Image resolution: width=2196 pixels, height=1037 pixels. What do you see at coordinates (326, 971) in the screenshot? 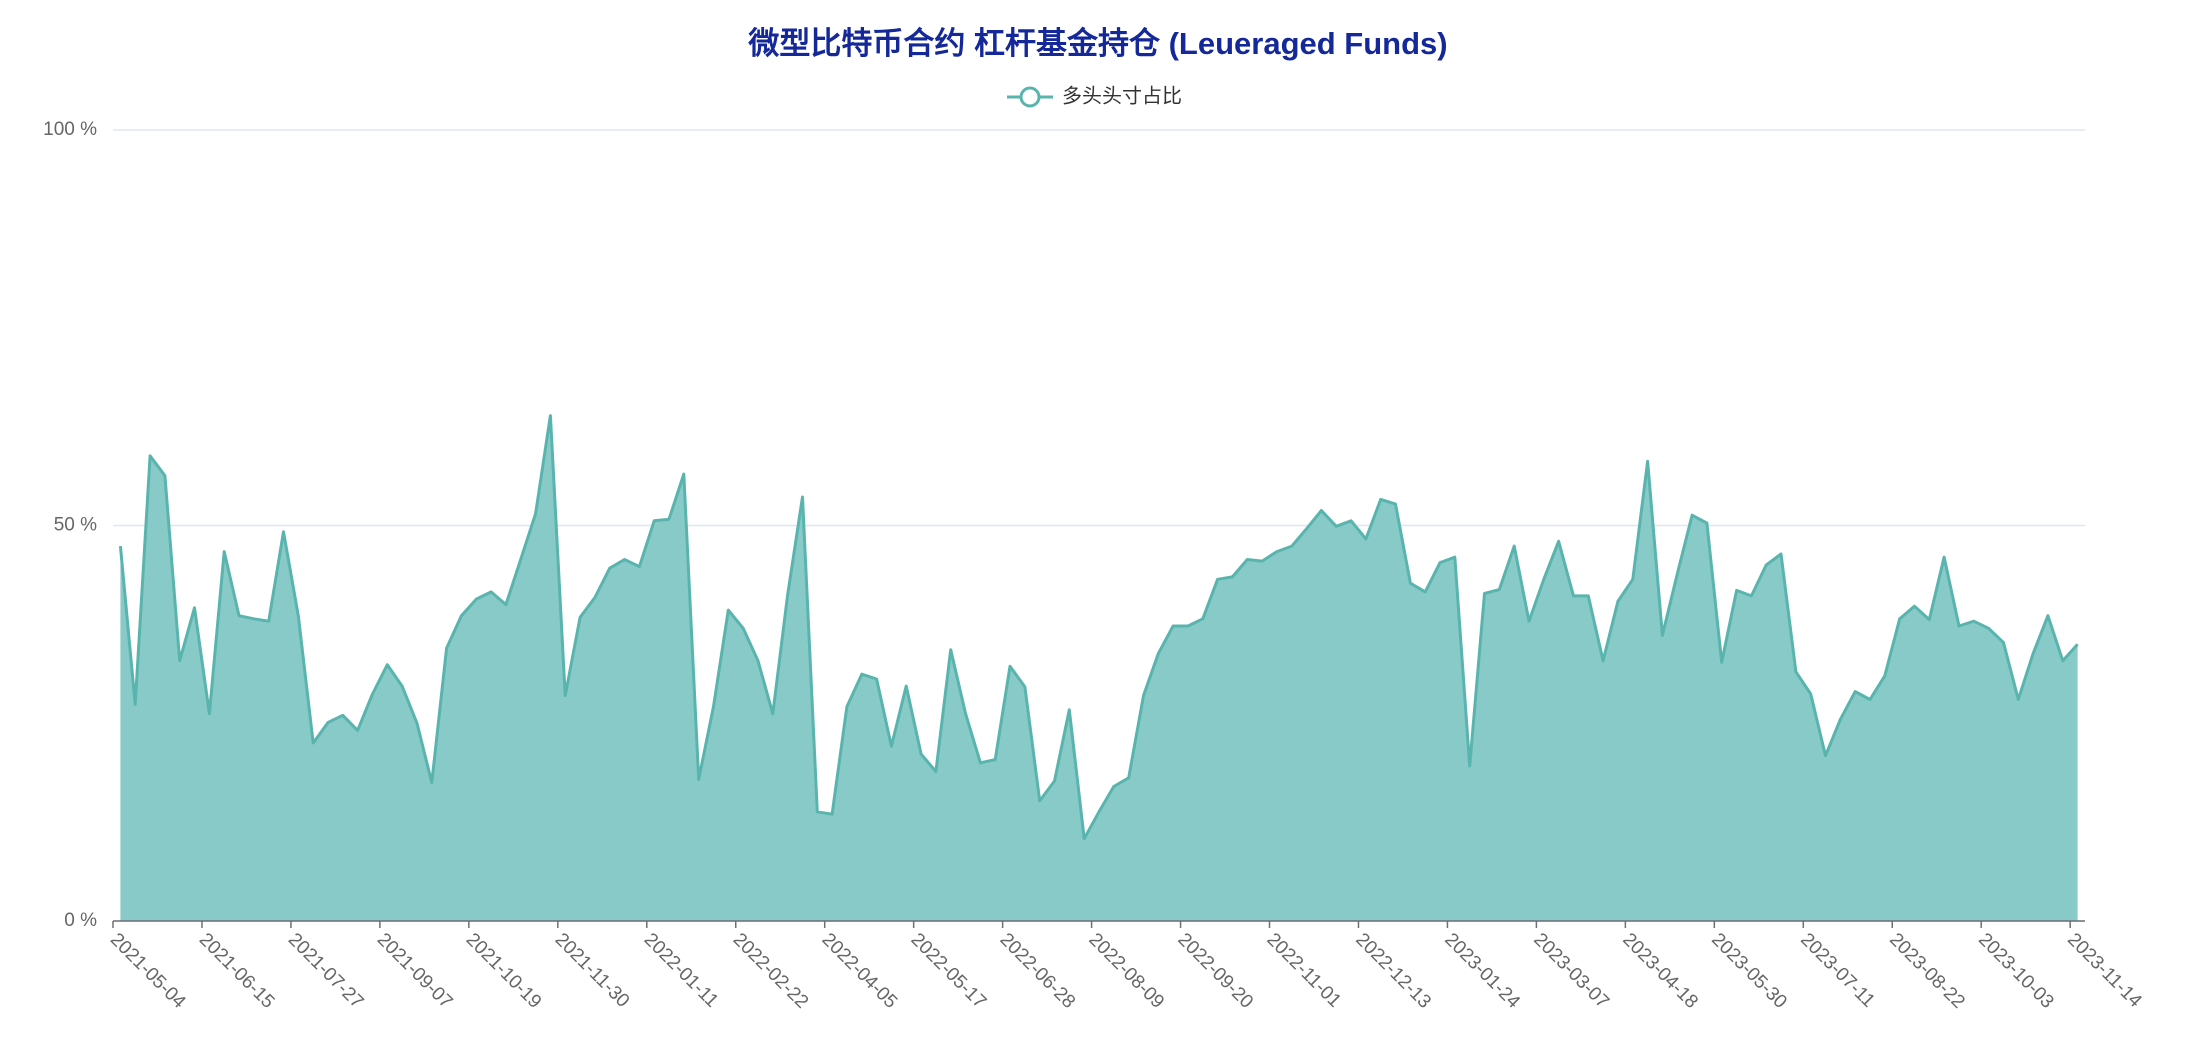
I see `x-tick-label: 2021-07-27` at bounding box center [326, 971].